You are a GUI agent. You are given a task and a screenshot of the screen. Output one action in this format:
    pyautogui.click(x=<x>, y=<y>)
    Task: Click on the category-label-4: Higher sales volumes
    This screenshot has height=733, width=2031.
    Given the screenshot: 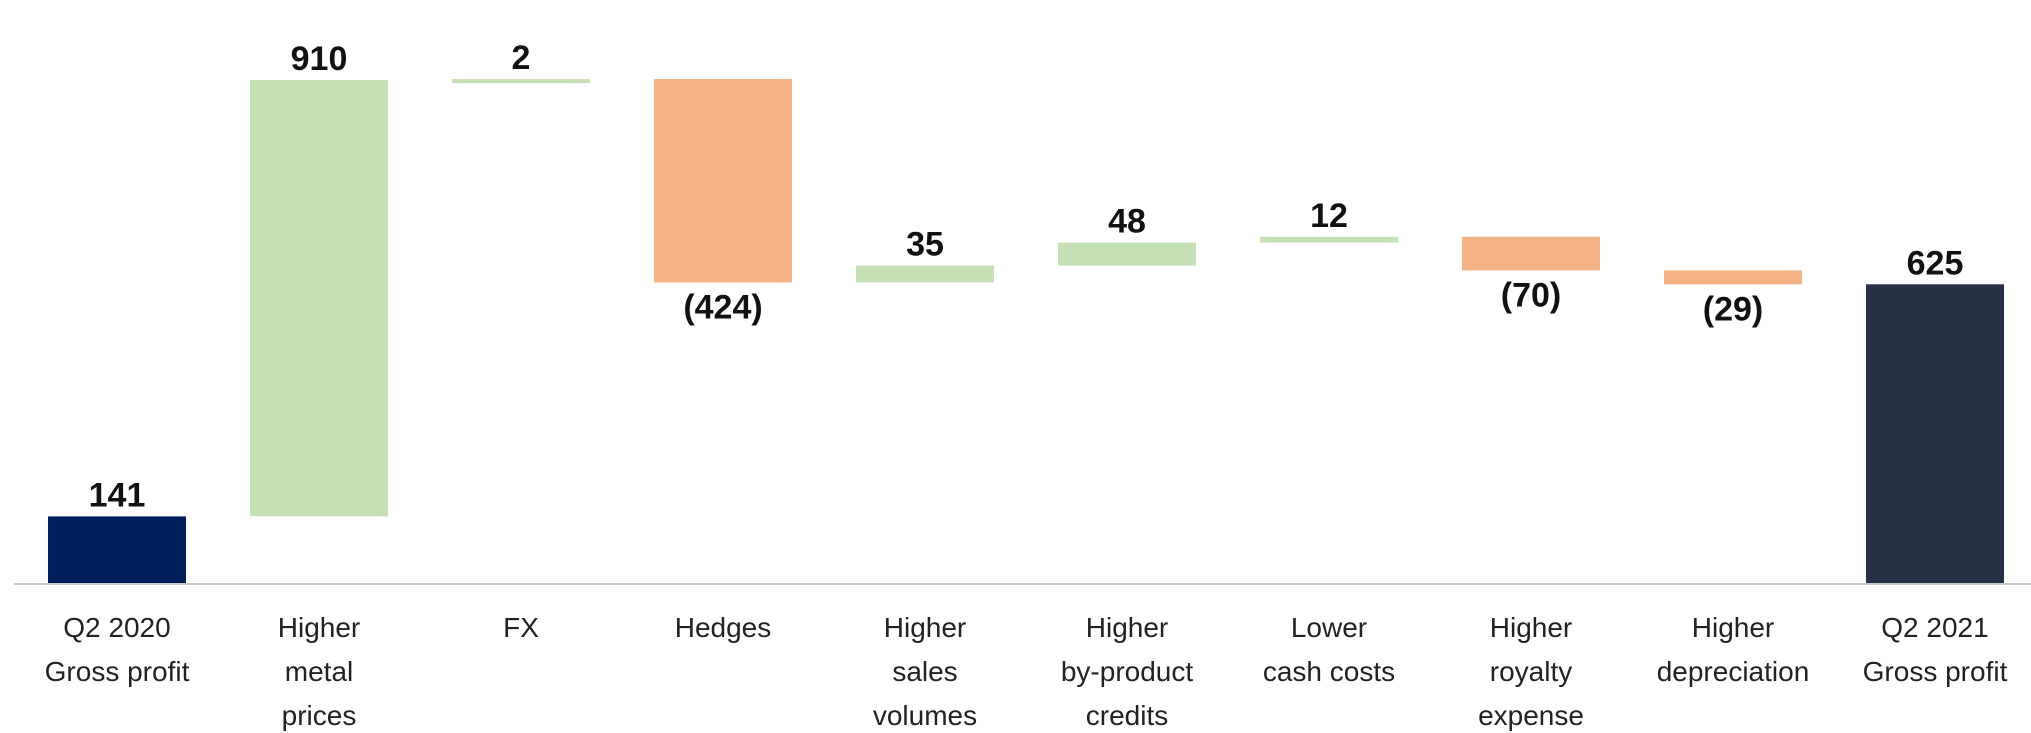 What is the action you would take?
    pyautogui.click(x=925, y=671)
    